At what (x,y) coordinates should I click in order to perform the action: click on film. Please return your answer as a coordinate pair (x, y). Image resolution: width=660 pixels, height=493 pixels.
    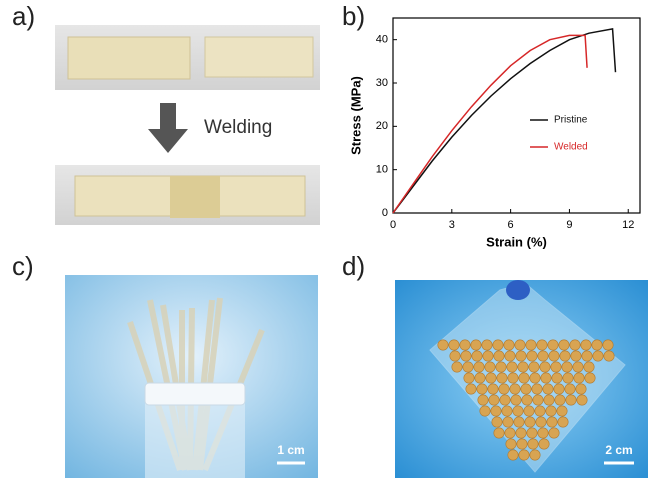
    Looking at the image, I should click on (129, 58).